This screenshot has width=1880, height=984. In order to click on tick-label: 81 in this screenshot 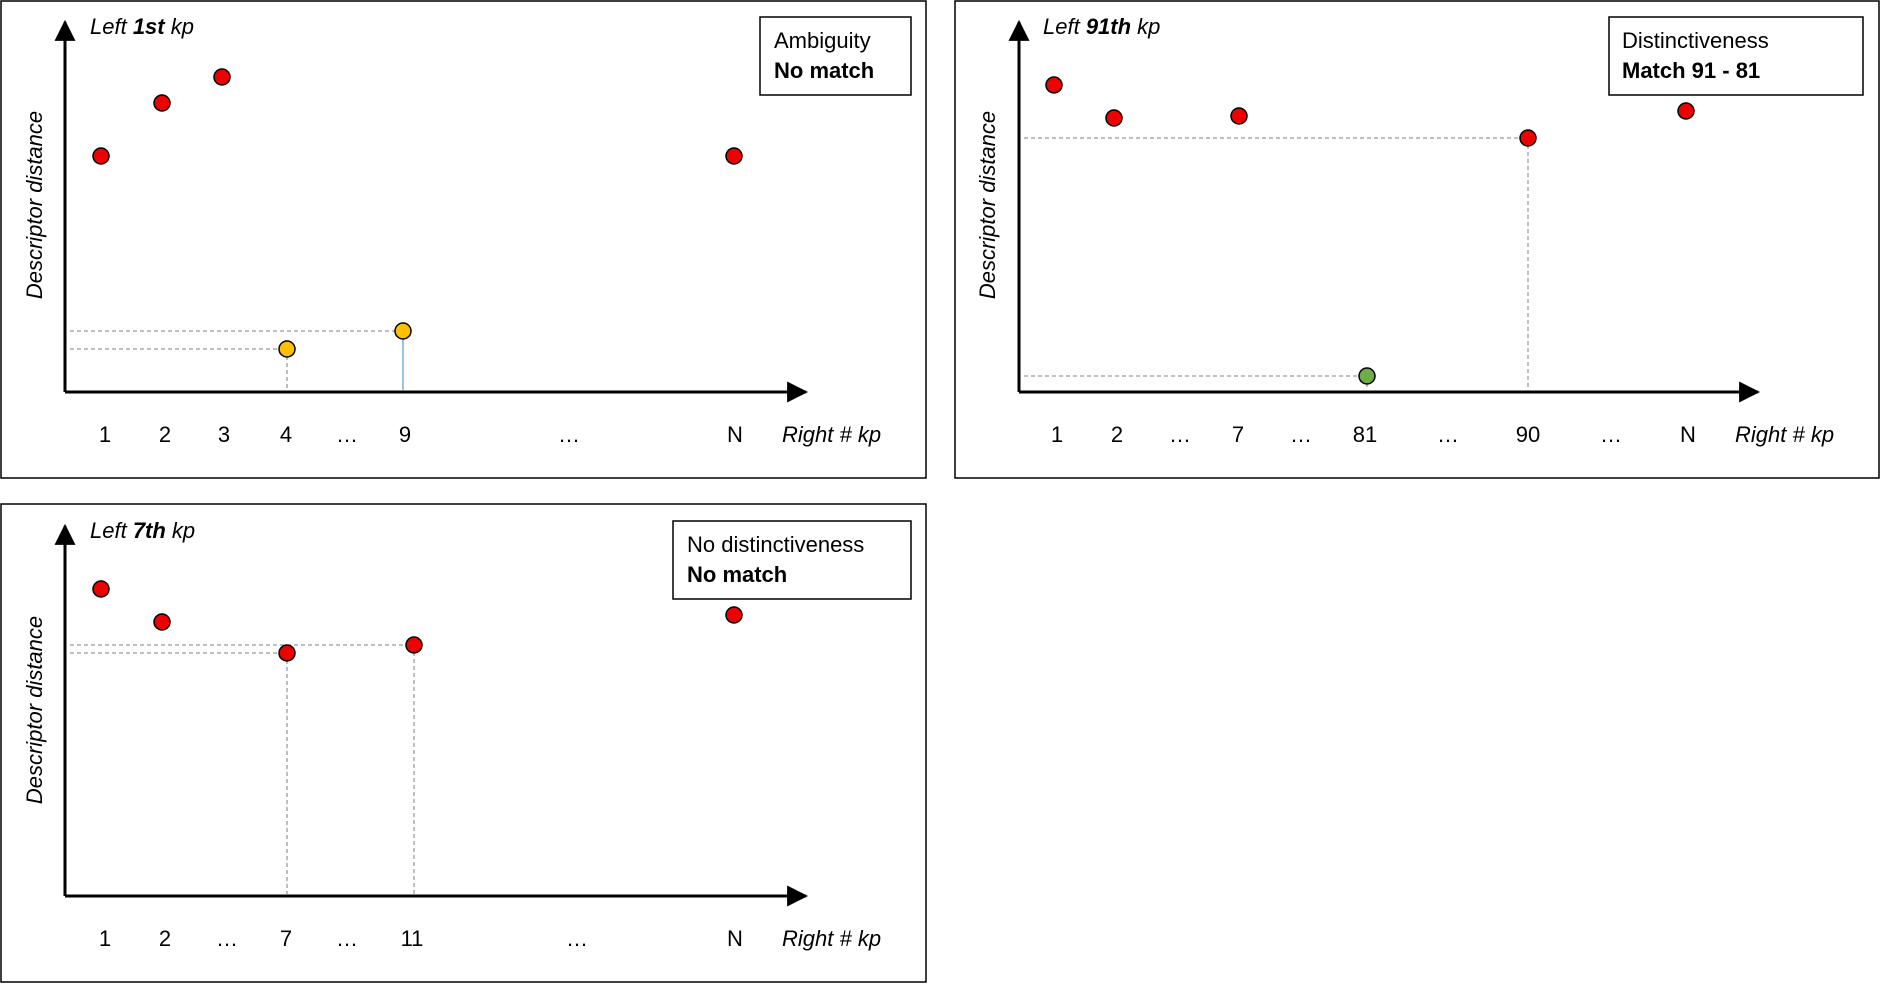, I will do `click(1365, 434)`.